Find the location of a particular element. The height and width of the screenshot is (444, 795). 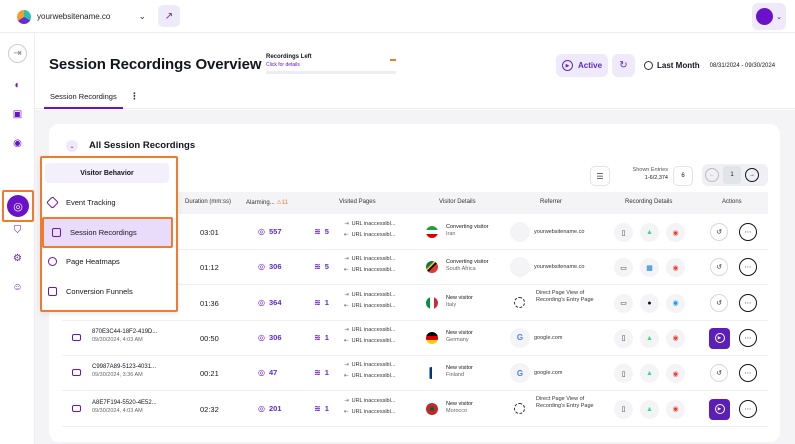

col-visited-pages: Visited Pages is located at coordinates (357, 202).